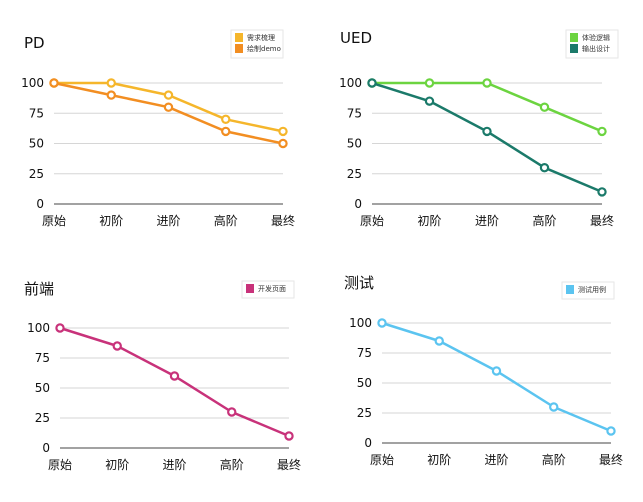  What do you see at coordinates (356, 38) in the screenshot?
I see `chart-title: UED` at bounding box center [356, 38].